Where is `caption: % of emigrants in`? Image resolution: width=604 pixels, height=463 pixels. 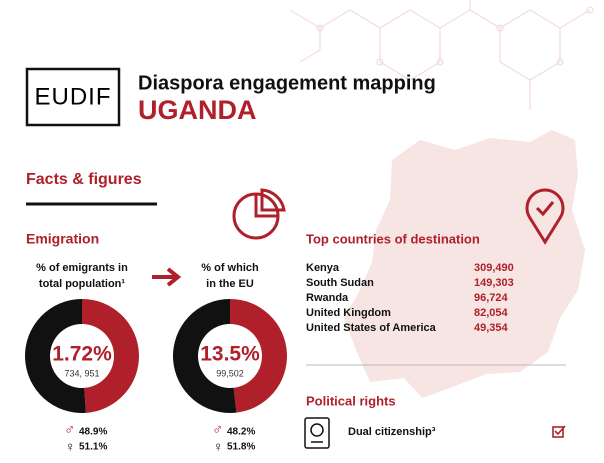 caption: % of emigrants in is located at coordinates (82, 268).